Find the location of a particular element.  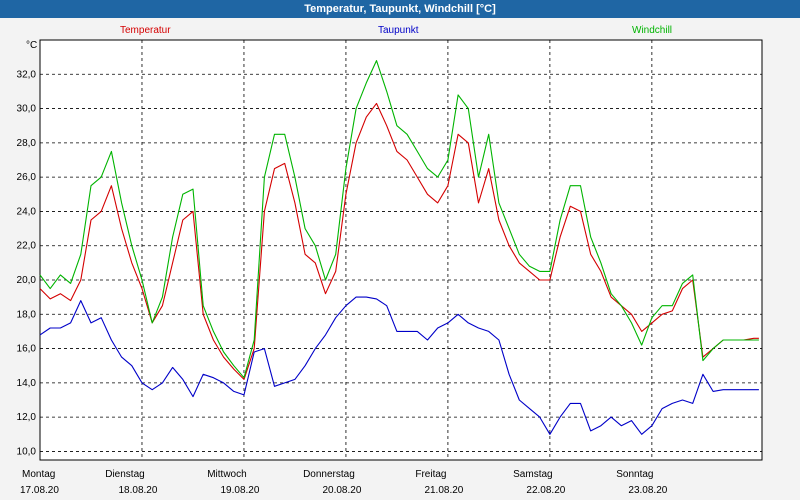

legend-windchill: Windchill is located at coordinates (652, 30).